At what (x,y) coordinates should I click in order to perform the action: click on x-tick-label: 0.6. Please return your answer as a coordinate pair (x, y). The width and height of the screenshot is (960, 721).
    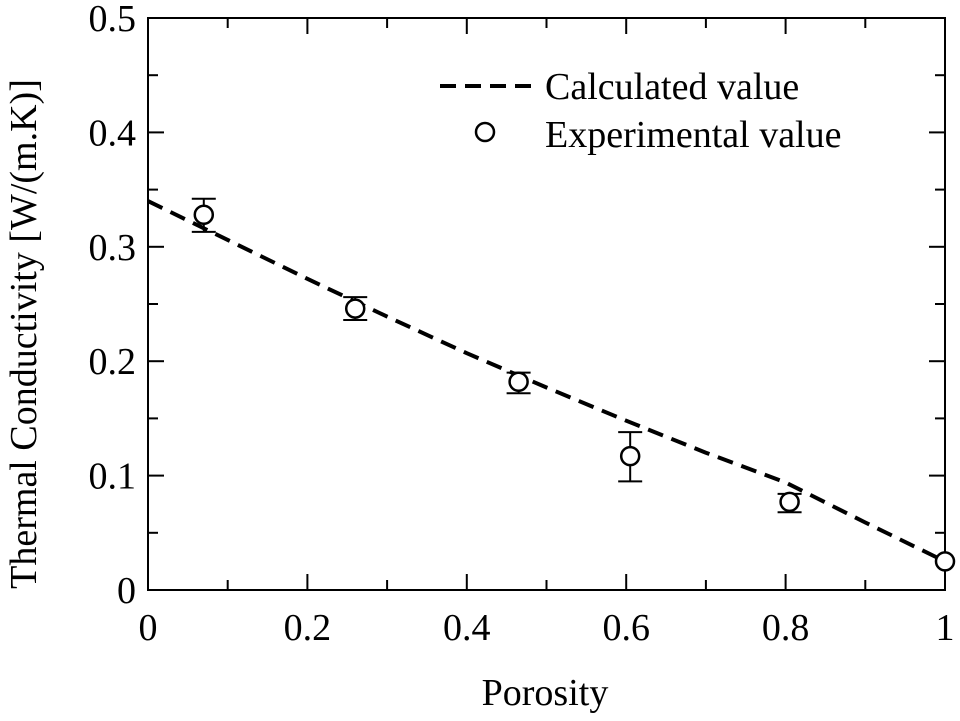
    Looking at the image, I should click on (626, 628).